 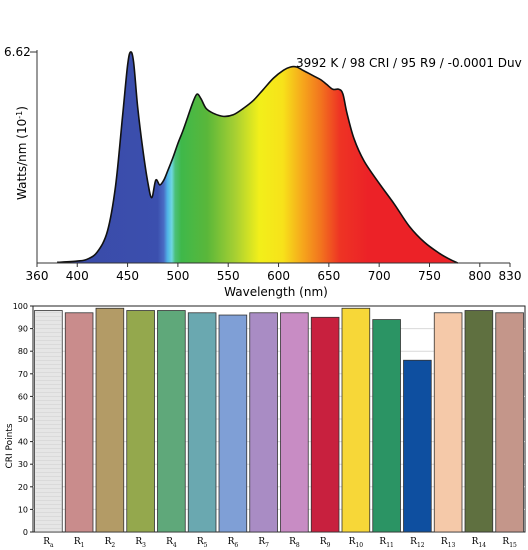 What do you see at coordinates (79, 543) in the screenshot?
I see `cri-x-label: R1` at bounding box center [79, 543].